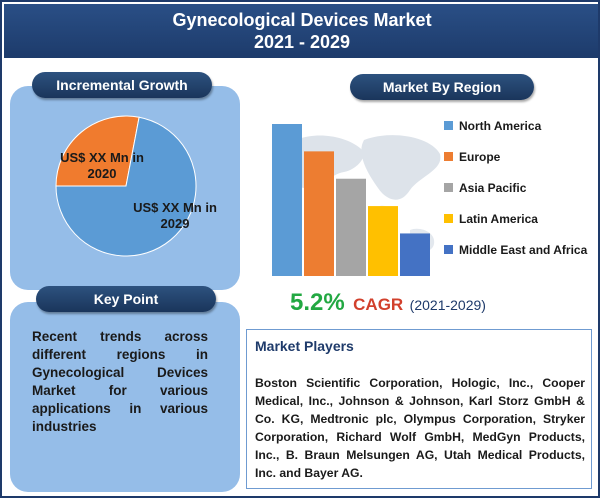 This screenshot has height=498, width=600. Describe the element at coordinates (351, 227) in the screenshot. I see `bar-asia-pacific` at that location.